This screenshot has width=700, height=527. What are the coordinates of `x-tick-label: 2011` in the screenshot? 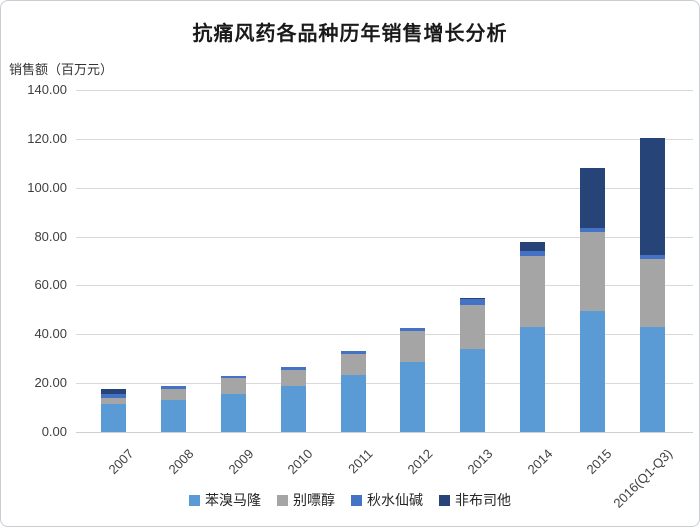 It's located at (360, 461).